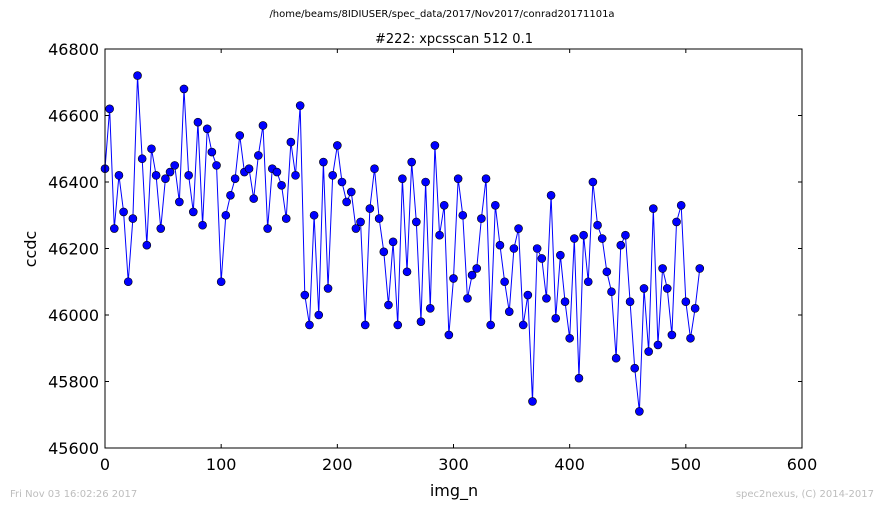 This screenshot has height=509, width=884. Describe the element at coordinates (337, 464) in the screenshot. I see `x-tick-label: 200` at that location.